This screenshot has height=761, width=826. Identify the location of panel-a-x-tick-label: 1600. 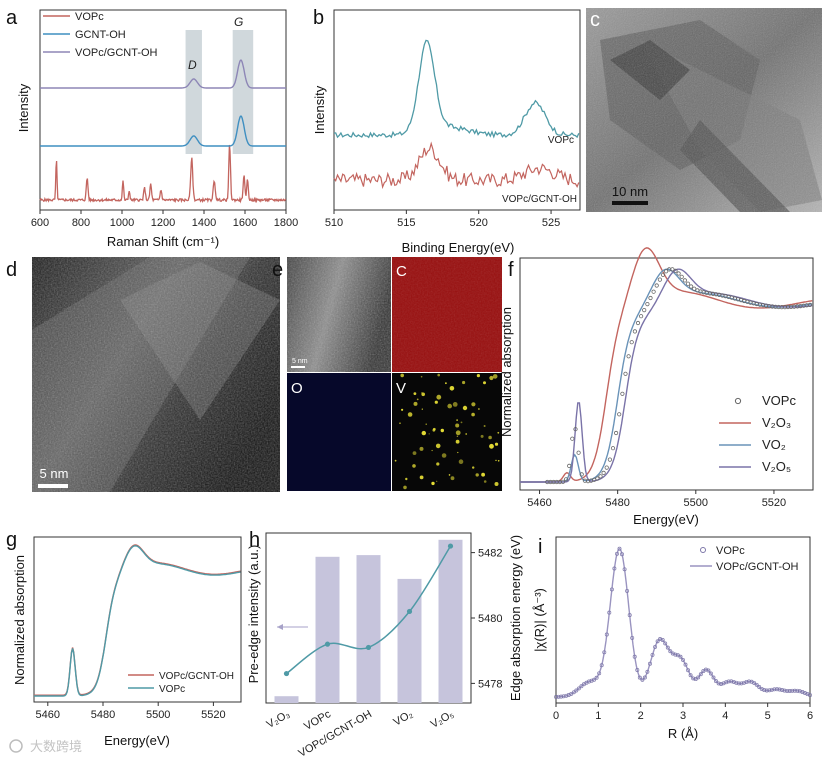
(245, 223).